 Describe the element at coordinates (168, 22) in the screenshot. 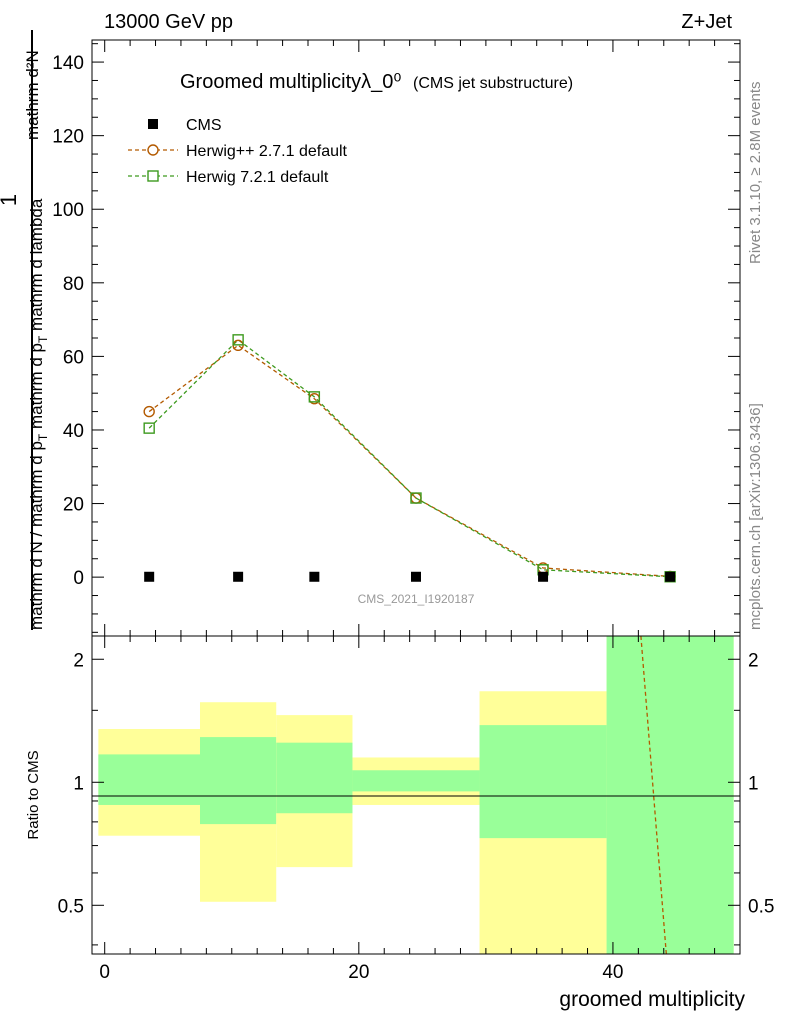

I see `header-energy: 13000 GeV pp` at that location.